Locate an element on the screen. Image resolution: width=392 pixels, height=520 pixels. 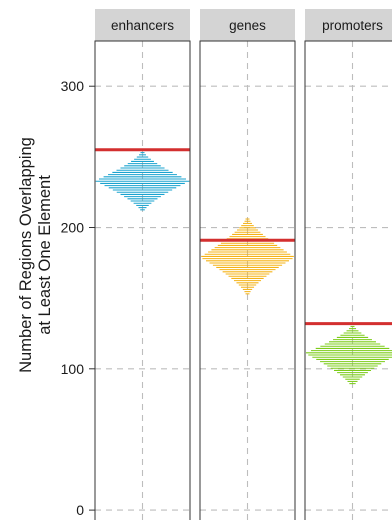
y-axis-title-line-1: Number of Regions Overlapping is located at coordinates (26, 255).